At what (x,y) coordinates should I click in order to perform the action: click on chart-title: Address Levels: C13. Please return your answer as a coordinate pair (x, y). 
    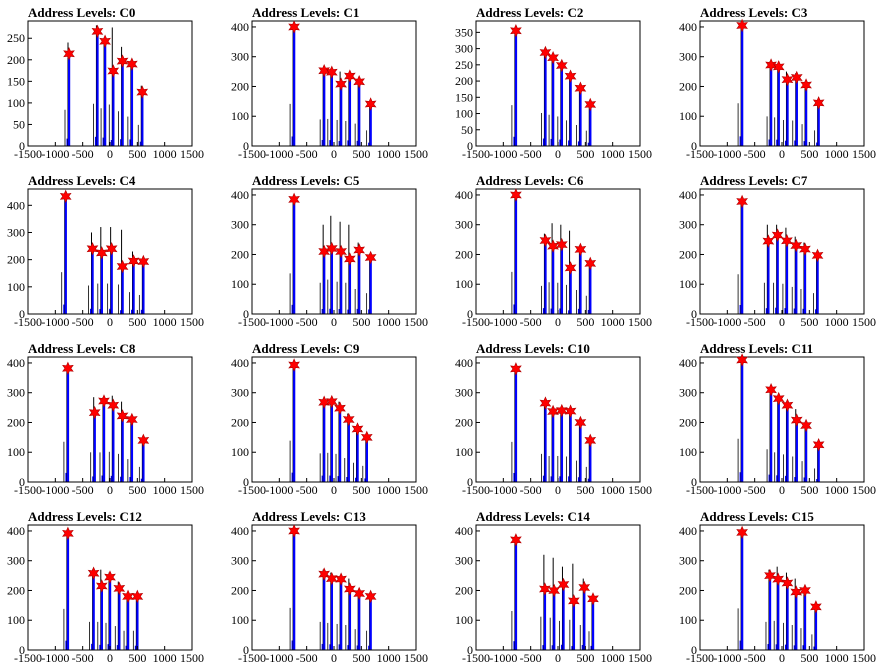
    Looking at the image, I should click on (309, 516).